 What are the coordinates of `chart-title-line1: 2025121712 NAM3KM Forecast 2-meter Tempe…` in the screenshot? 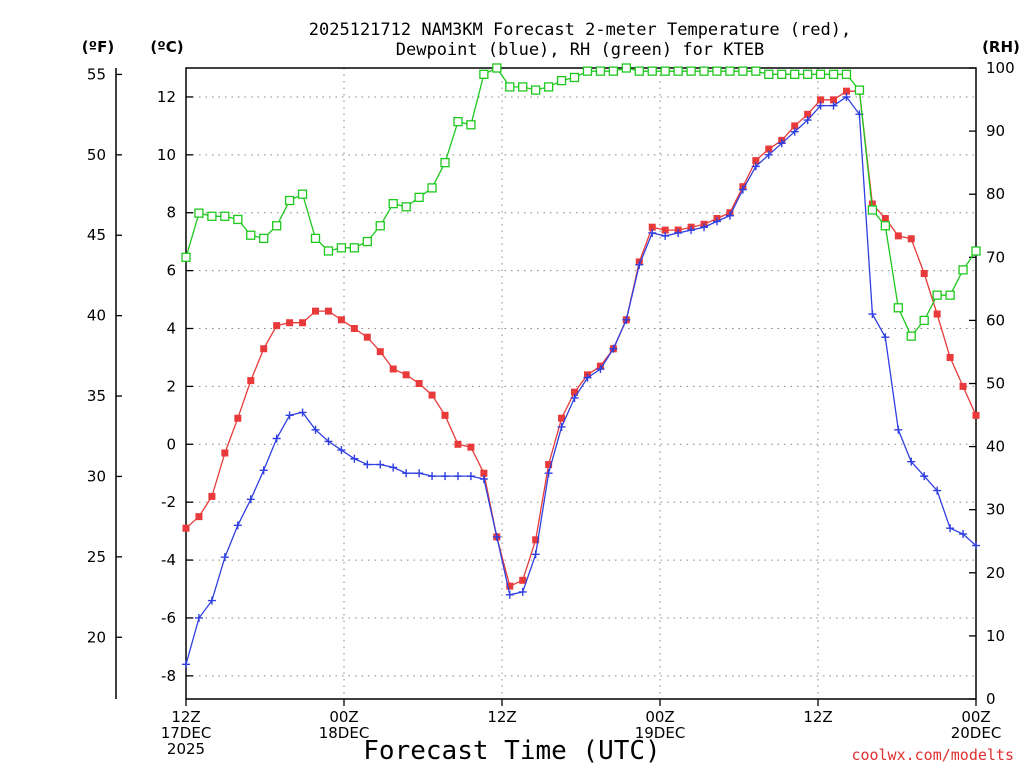 It's located at (580, 30).